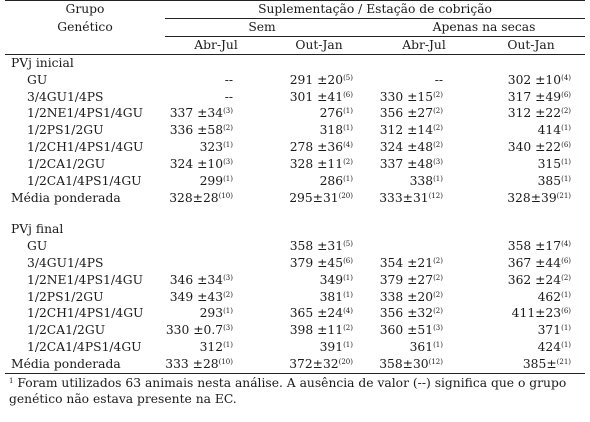 This screenshot has height=422, width=590. Describe the element at coordinates (295, 229) in the screenshot. I see `section-title-row: PVj final` at that location.